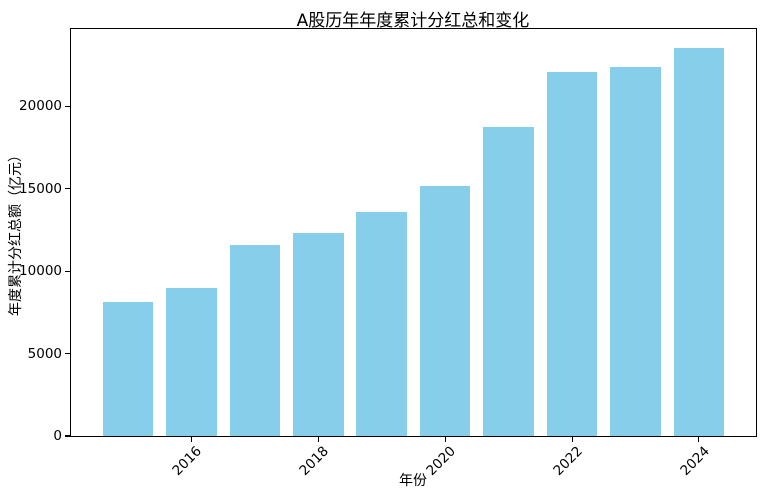 The width and height of the screenshot is (767, 500). I want to click on bar-2021, so click(508, 281).